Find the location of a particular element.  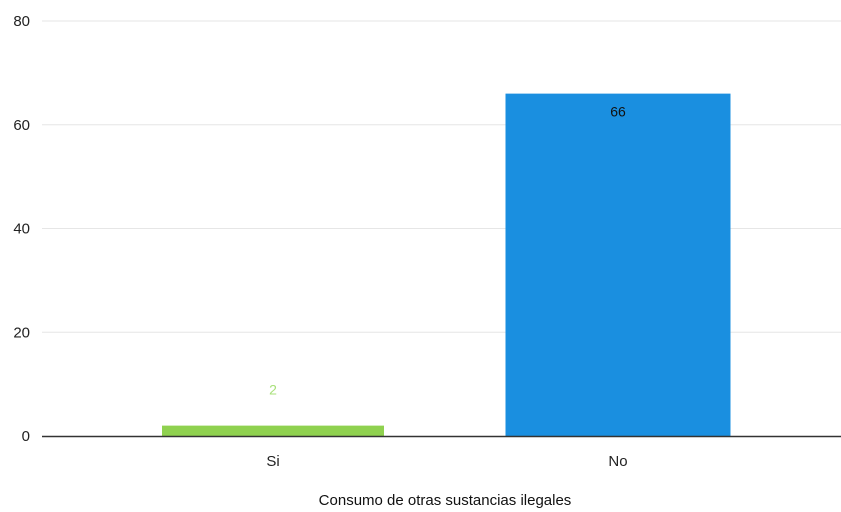

data-label: 66 is located at coordinates (618, 112).